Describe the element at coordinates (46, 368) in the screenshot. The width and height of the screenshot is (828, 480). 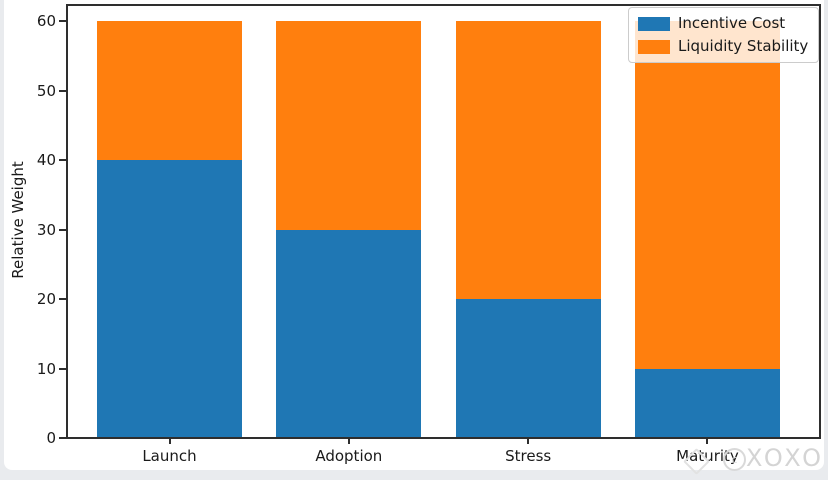
I see `y-tick-label-10: 10` at that location.